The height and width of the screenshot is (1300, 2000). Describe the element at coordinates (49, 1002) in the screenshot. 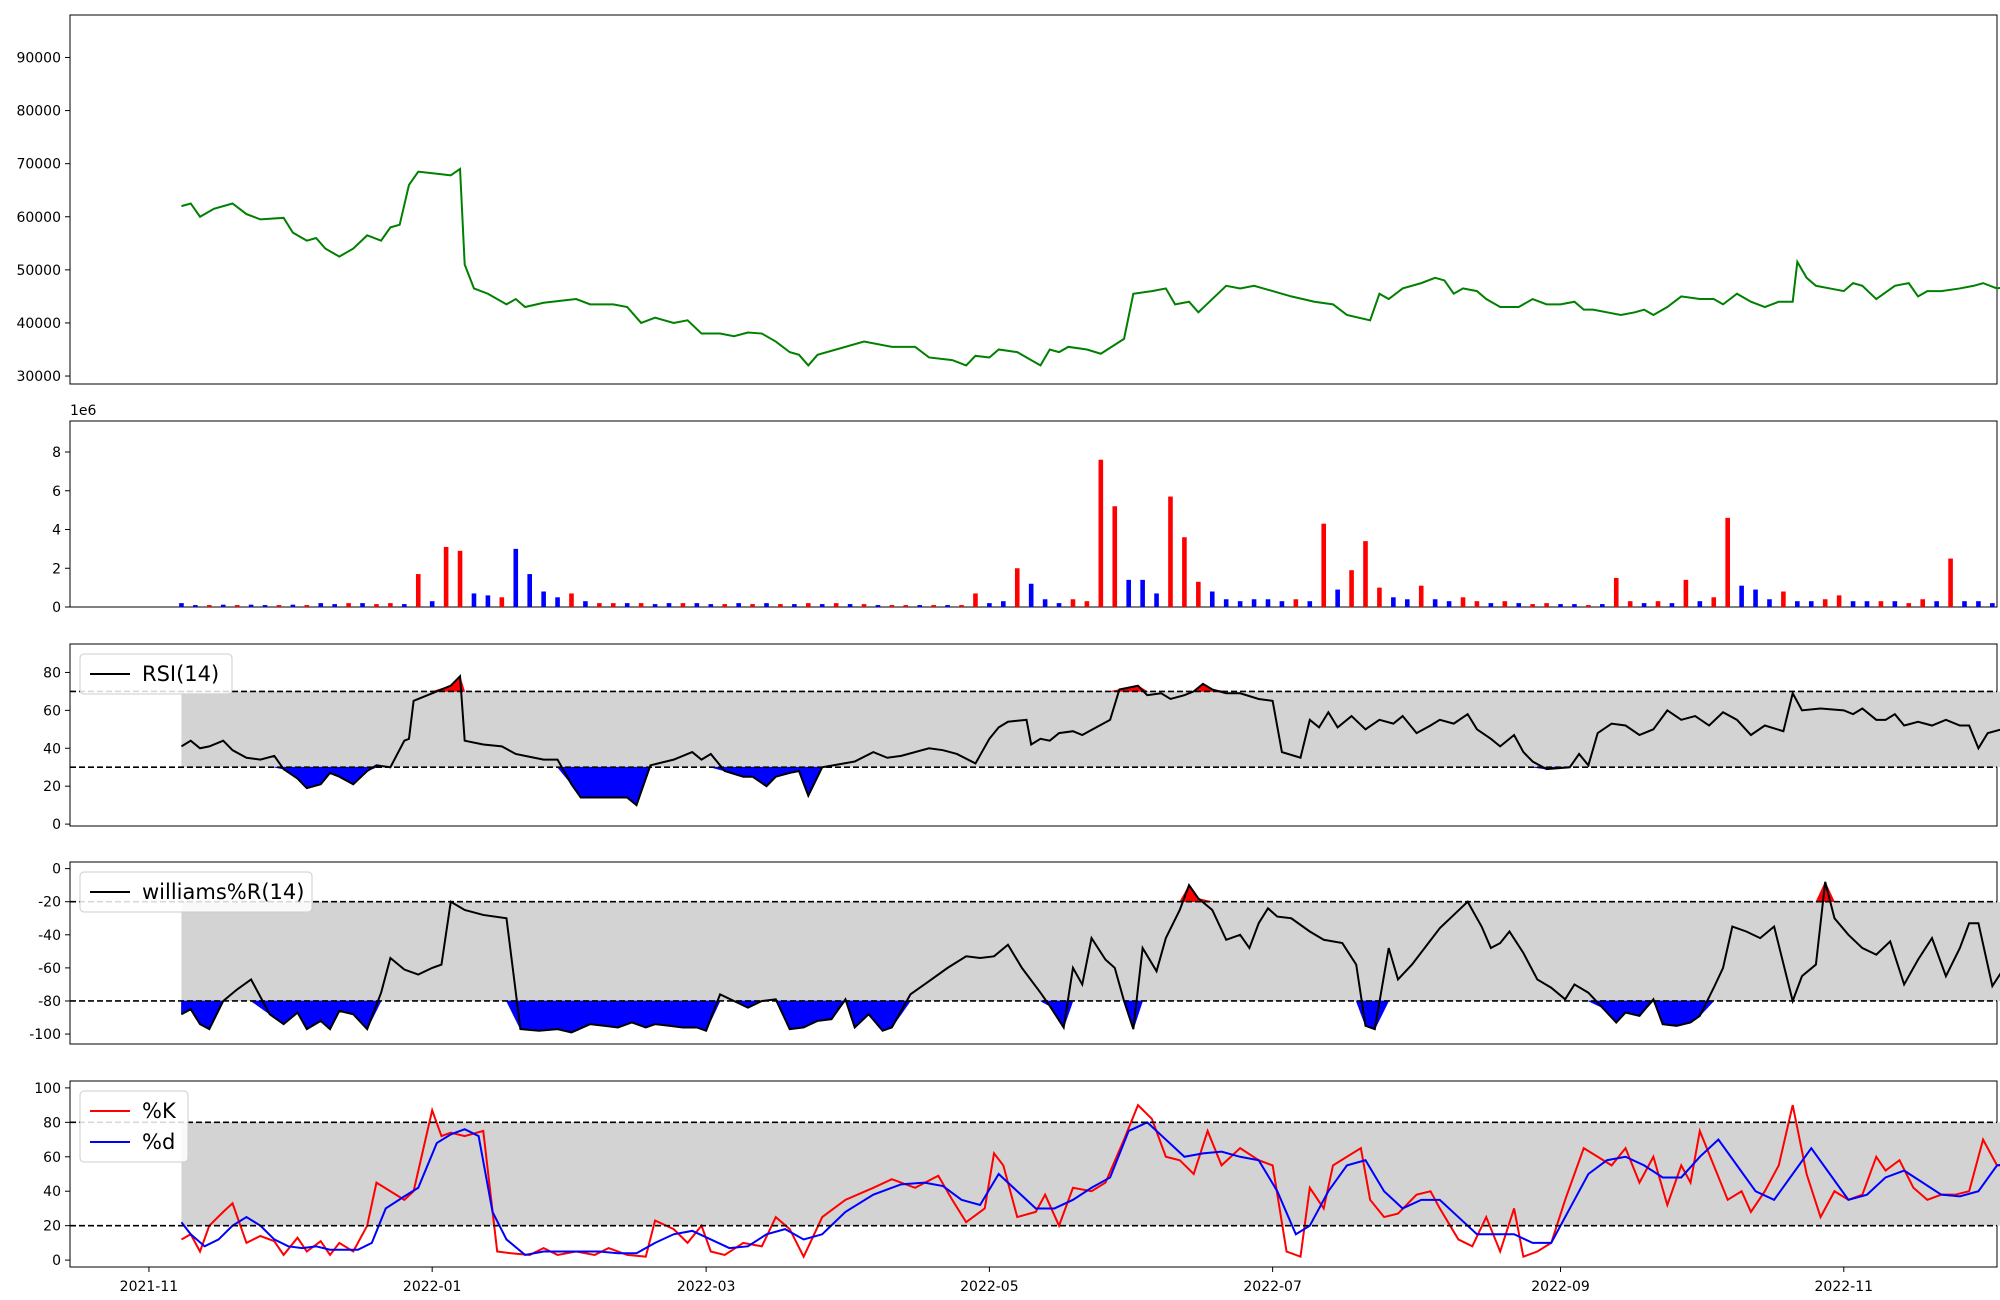

I see `williams-y-tick-label: -80` at that location.